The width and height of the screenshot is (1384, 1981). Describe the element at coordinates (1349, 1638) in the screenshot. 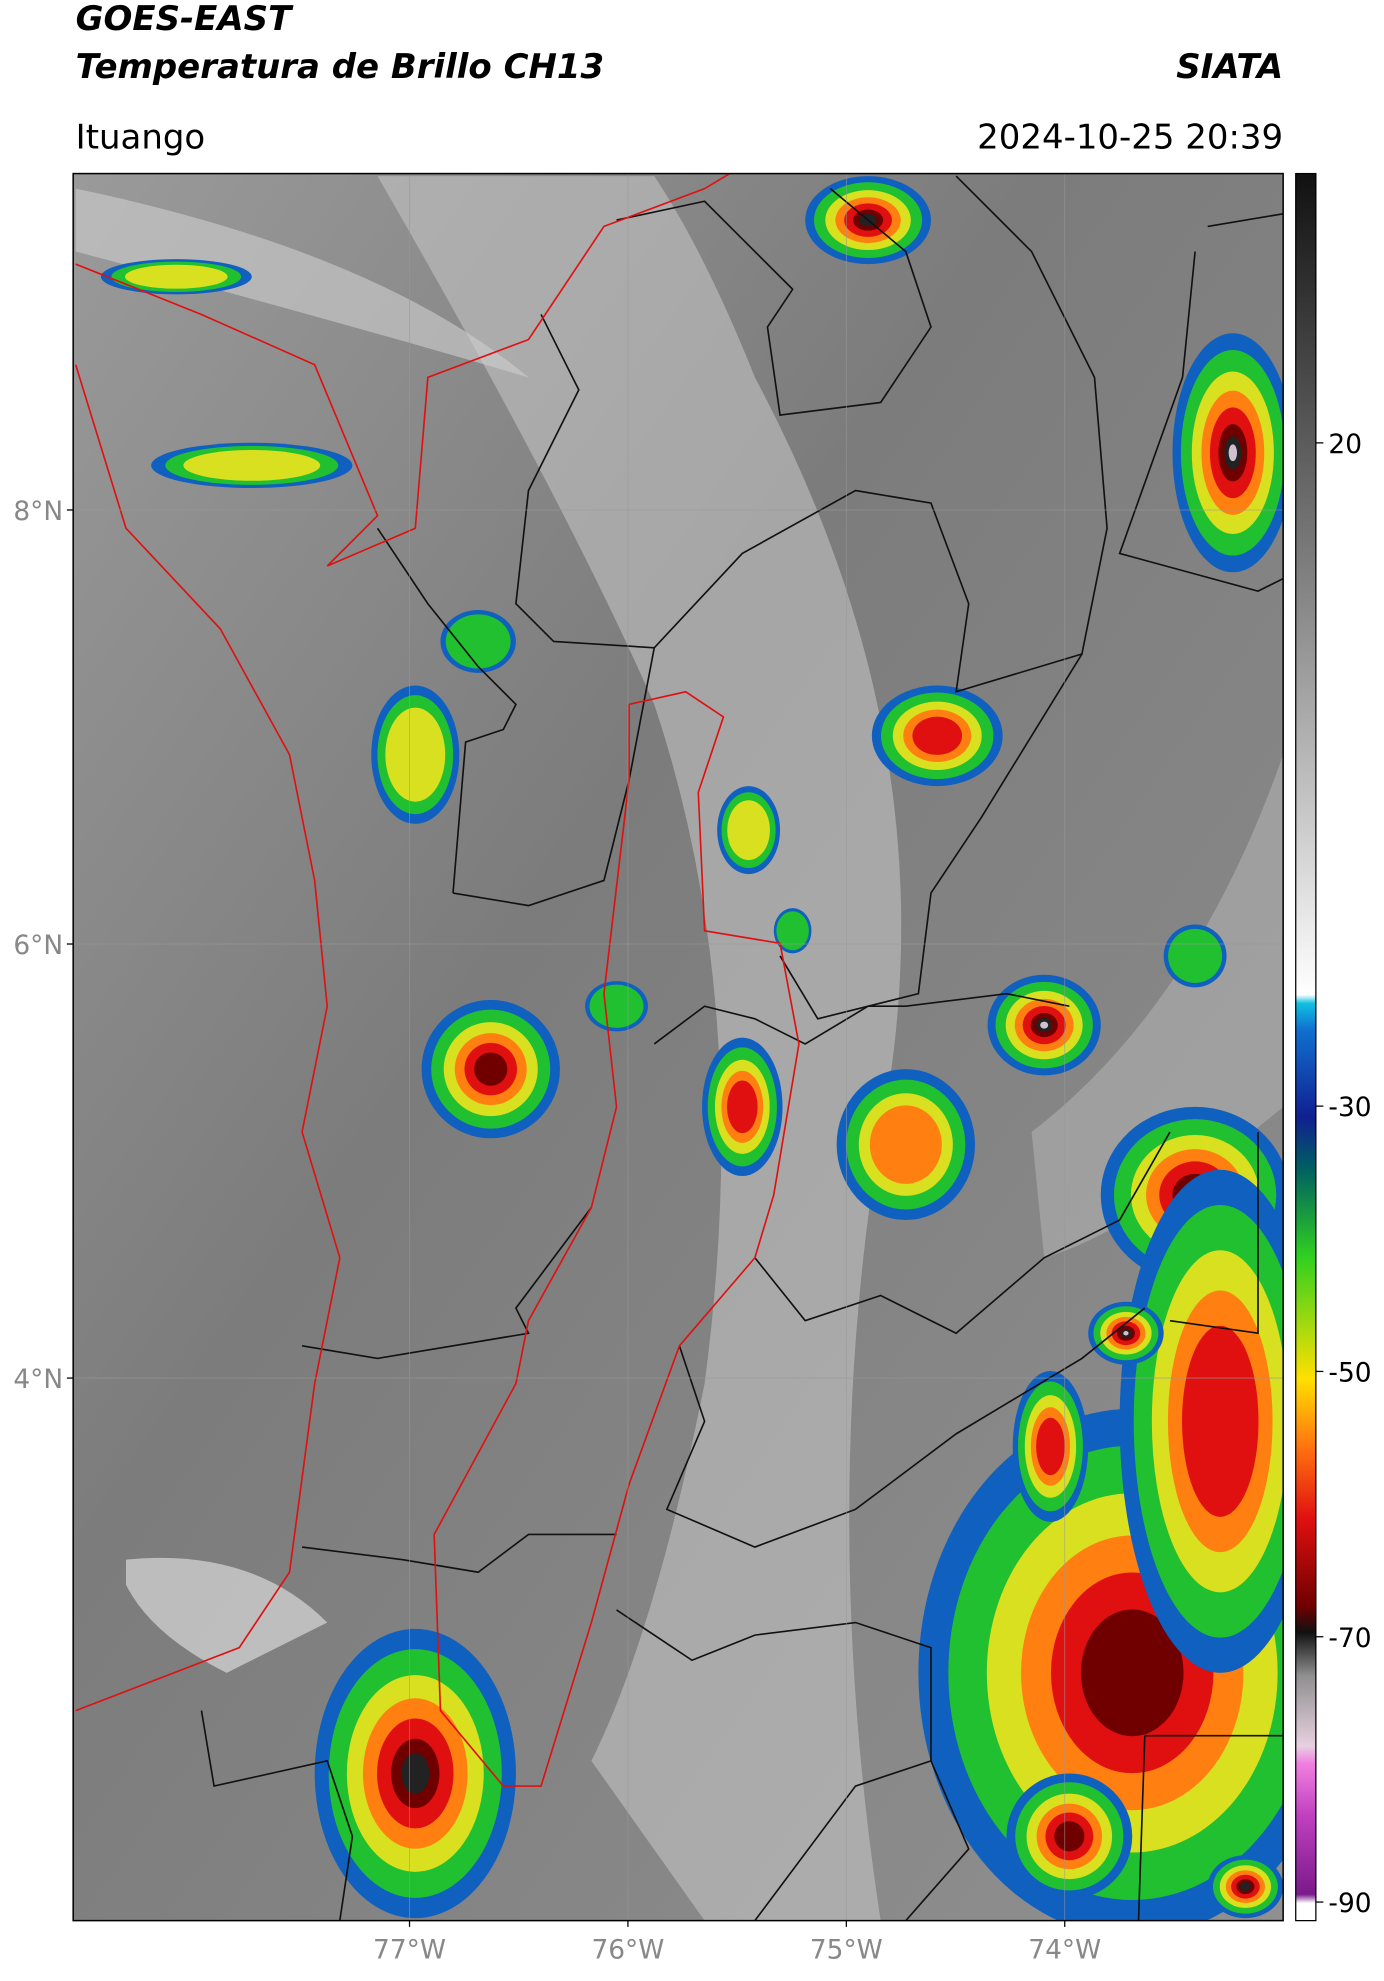

I see `colorbar-tick-label: -70` at that location.